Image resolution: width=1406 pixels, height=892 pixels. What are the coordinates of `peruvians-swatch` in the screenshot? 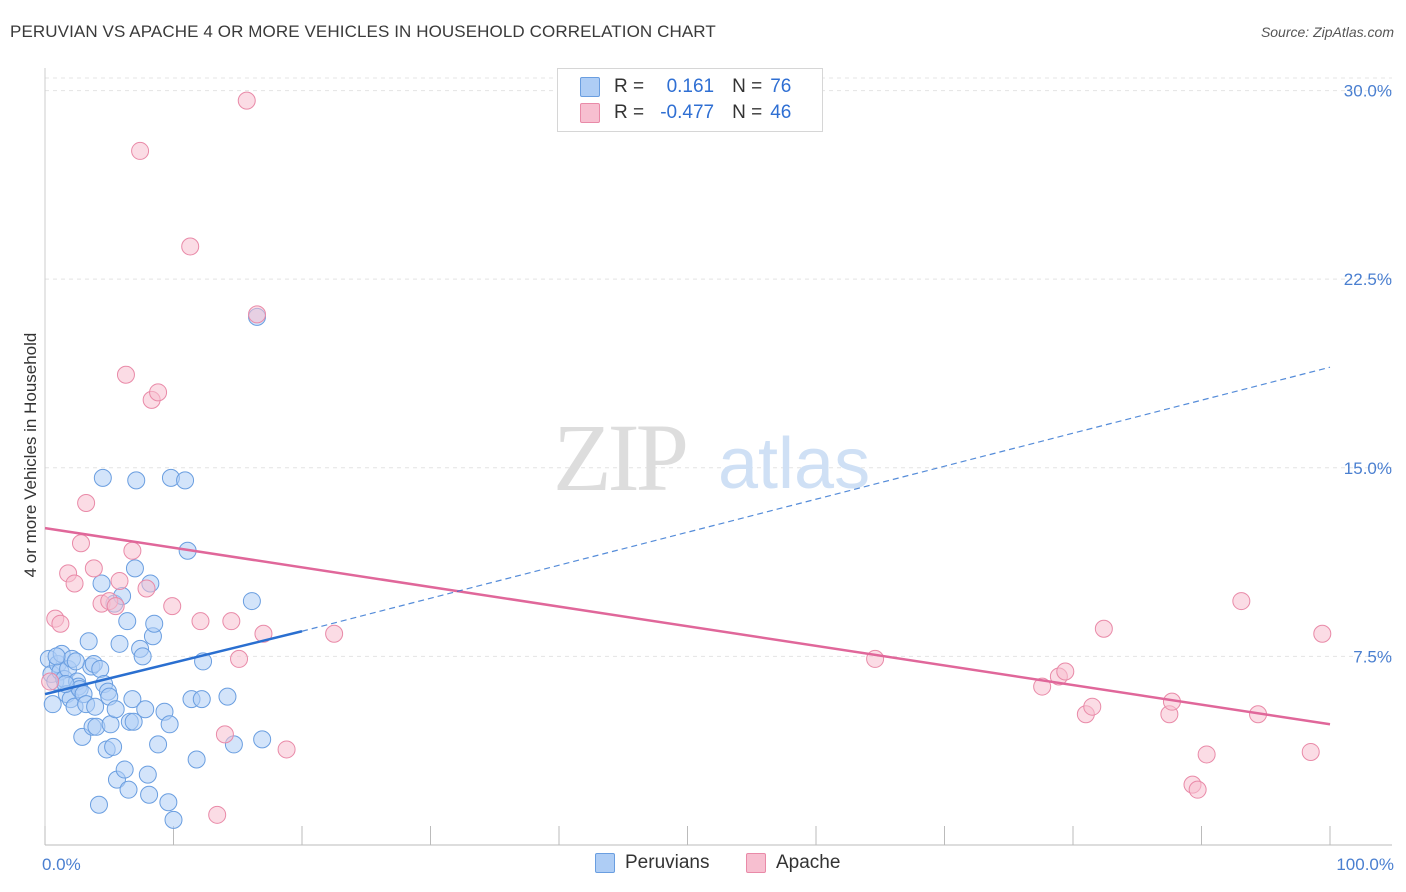 It's located at (590, 87).